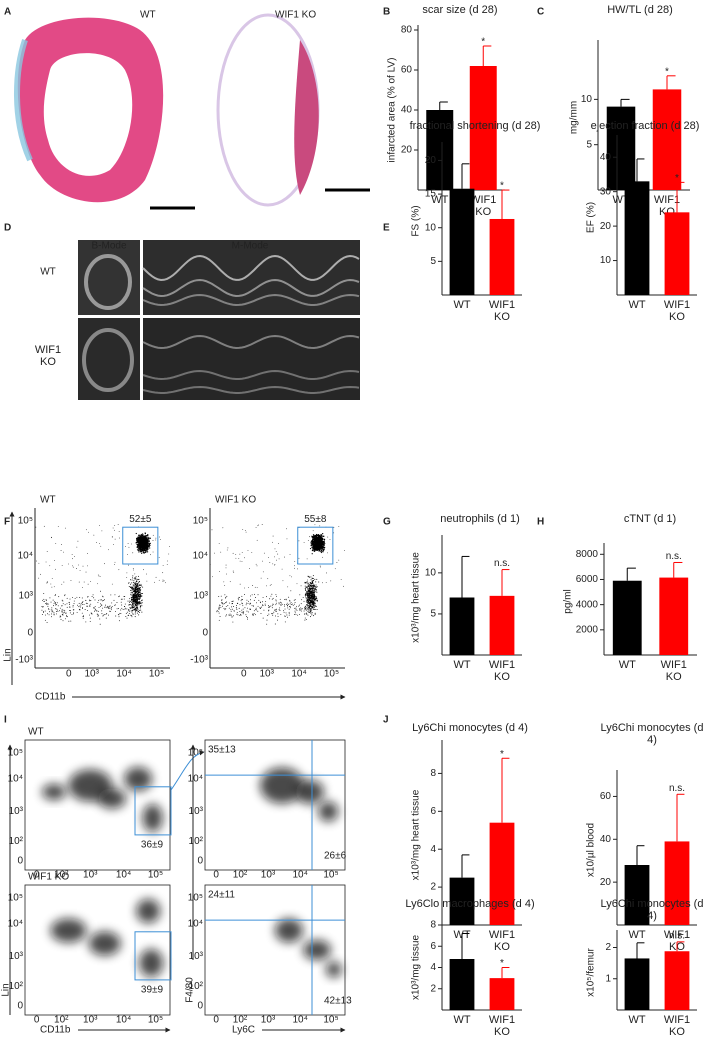 This screenshot has width=709, height=1044. What do you see at coordinates (606, 796) in the screenshot?
I see `y-tick-label: 60` at bounding box center [606, 796].